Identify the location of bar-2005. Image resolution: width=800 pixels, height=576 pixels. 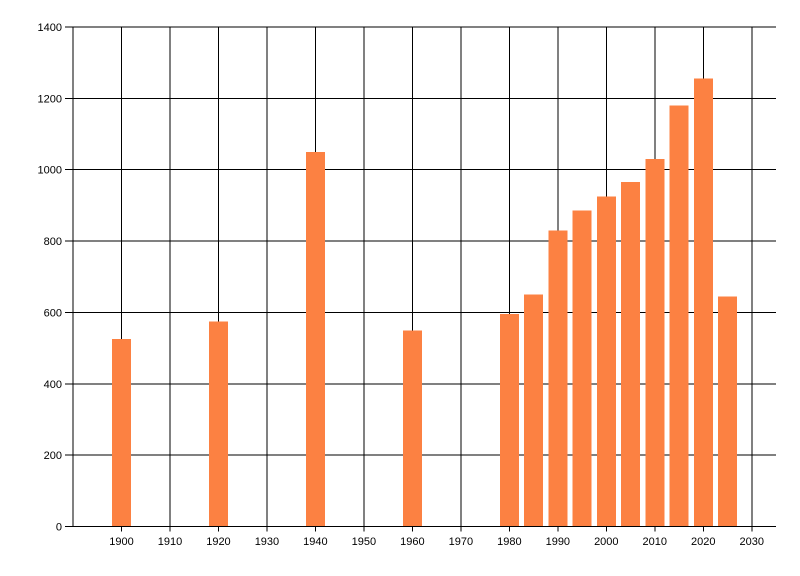
(631, 354).